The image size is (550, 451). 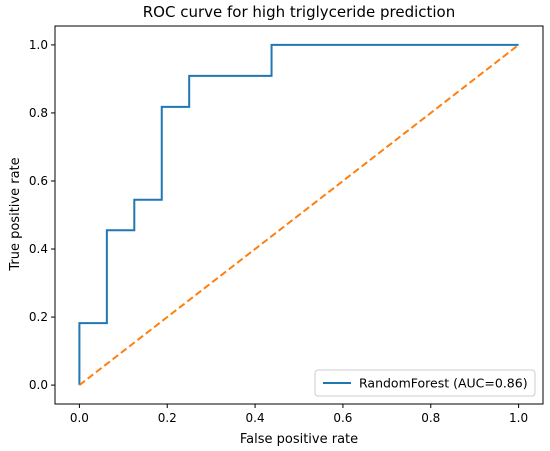 I want to click on y-tick-label: 0.2, so click(x=38, y=317).